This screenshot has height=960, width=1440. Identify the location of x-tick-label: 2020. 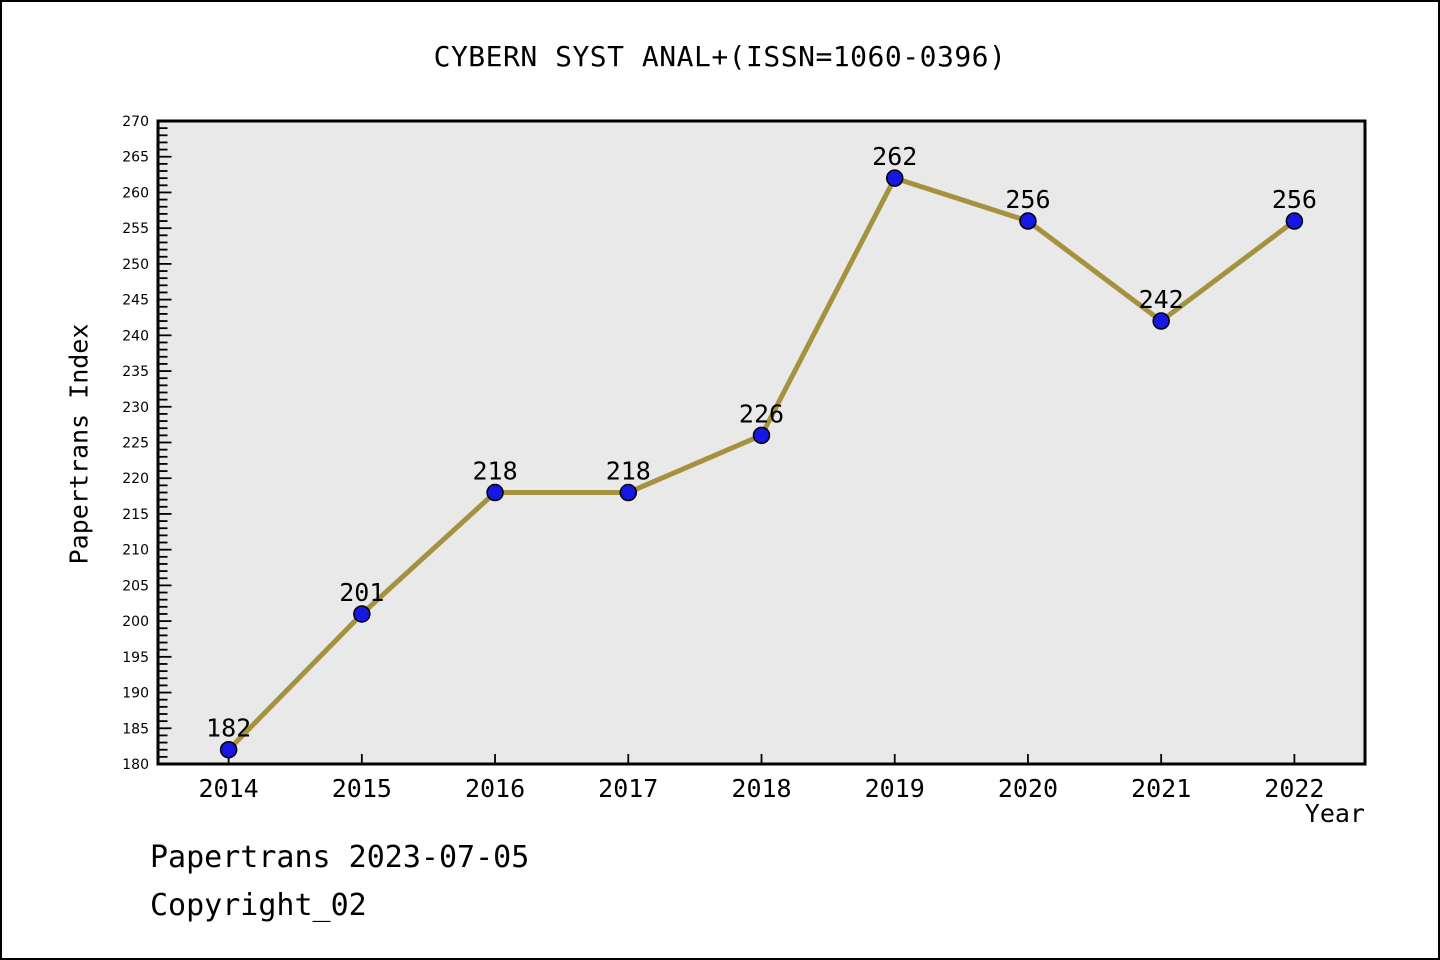
(1028, 788).